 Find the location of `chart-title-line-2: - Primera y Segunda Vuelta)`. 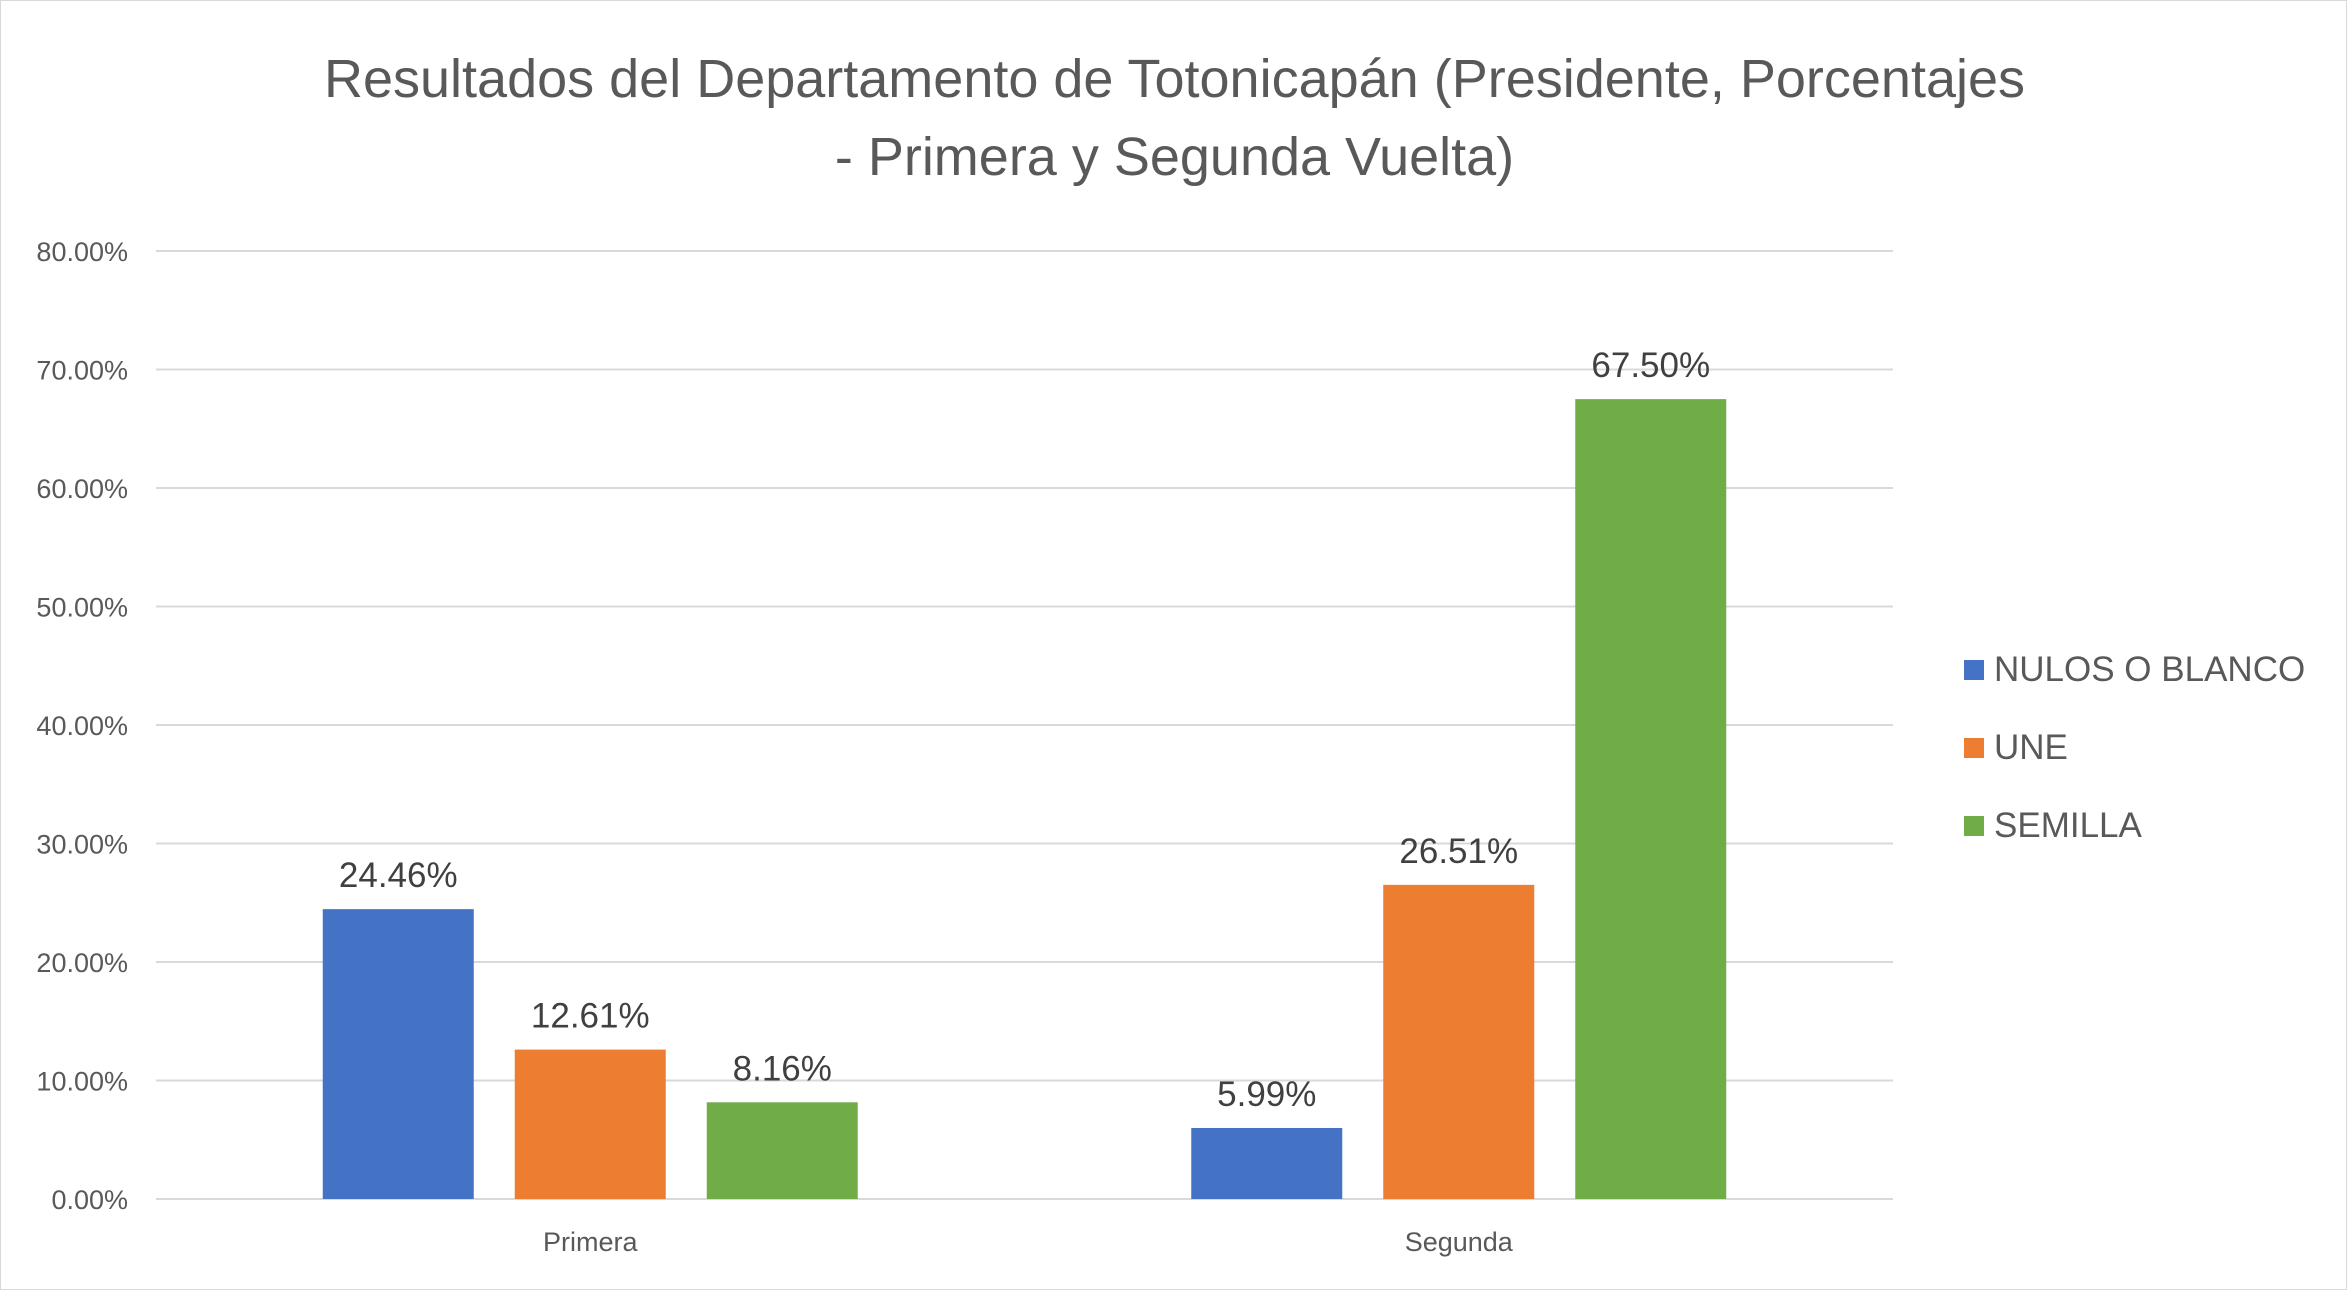

chart-title-line-2: - Primera y Segunda Vuelta) is located at coordinates (1174, 157).